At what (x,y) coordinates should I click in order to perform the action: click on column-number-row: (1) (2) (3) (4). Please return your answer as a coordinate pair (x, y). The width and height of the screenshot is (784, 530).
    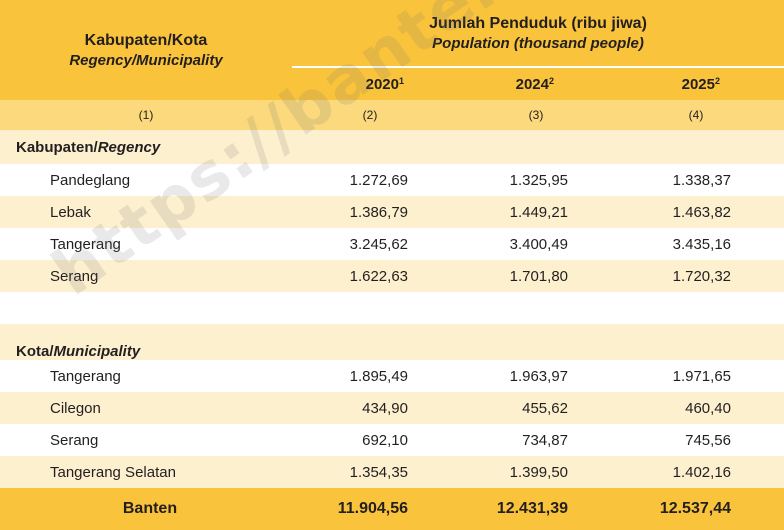
    Looking at the image, I should click on (392, 115).